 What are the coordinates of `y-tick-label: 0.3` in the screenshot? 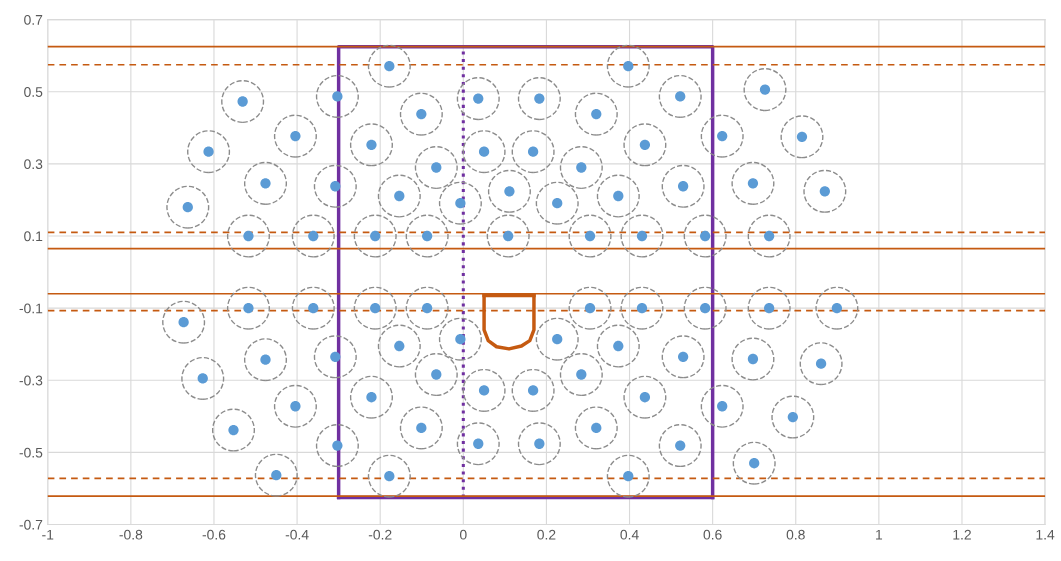 It's located at (33, 164).